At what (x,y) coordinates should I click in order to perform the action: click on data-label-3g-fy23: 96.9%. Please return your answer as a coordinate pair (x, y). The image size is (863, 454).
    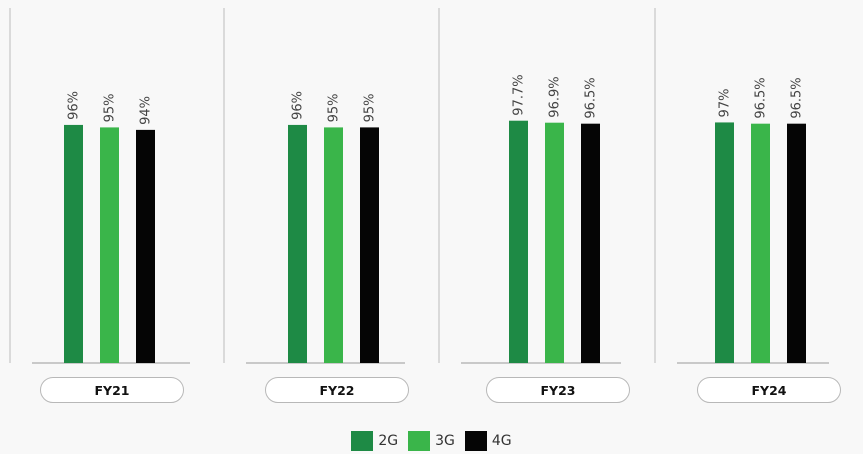
    Looking at the image, I should click on (555, 96).